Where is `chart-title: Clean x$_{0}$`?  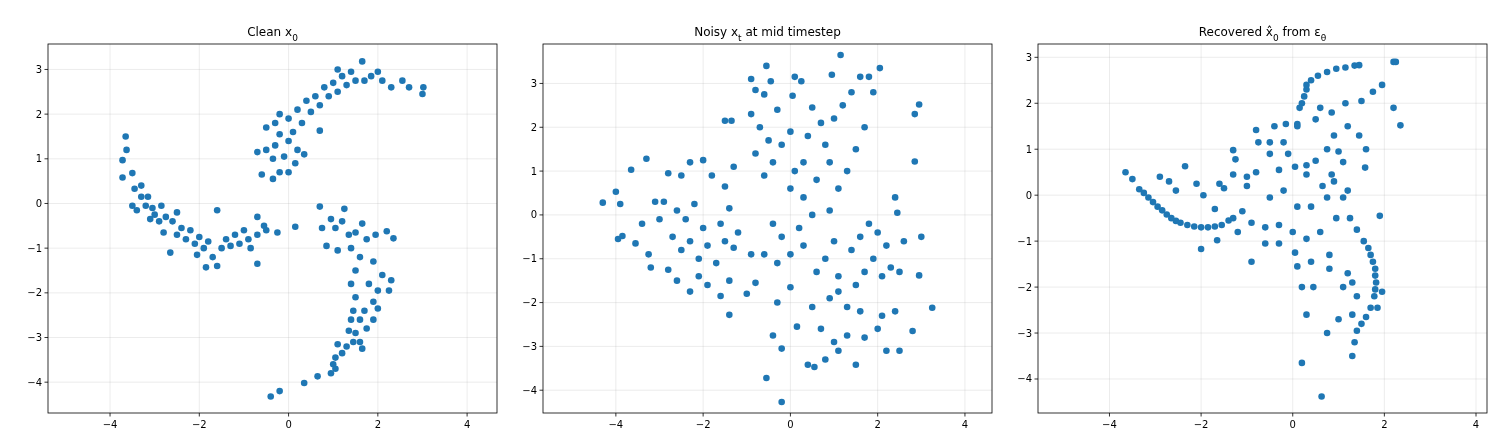 chart-title: Clean x$_{0}$ is located at coordinates (273, 34).